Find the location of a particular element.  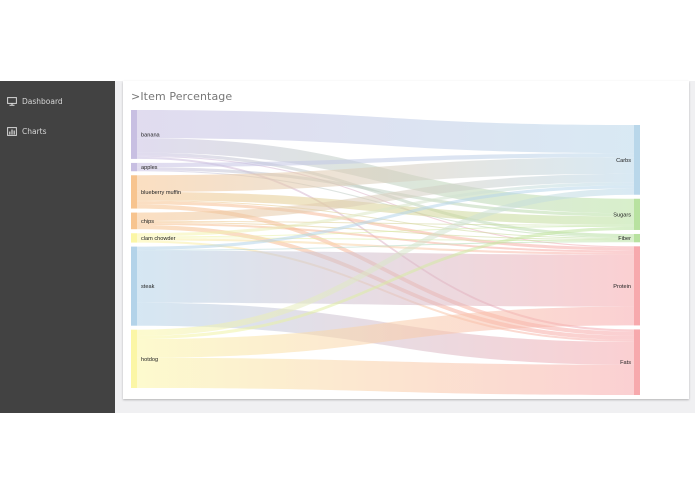

sankey-node-fiber is located at coordinates (637, 238).